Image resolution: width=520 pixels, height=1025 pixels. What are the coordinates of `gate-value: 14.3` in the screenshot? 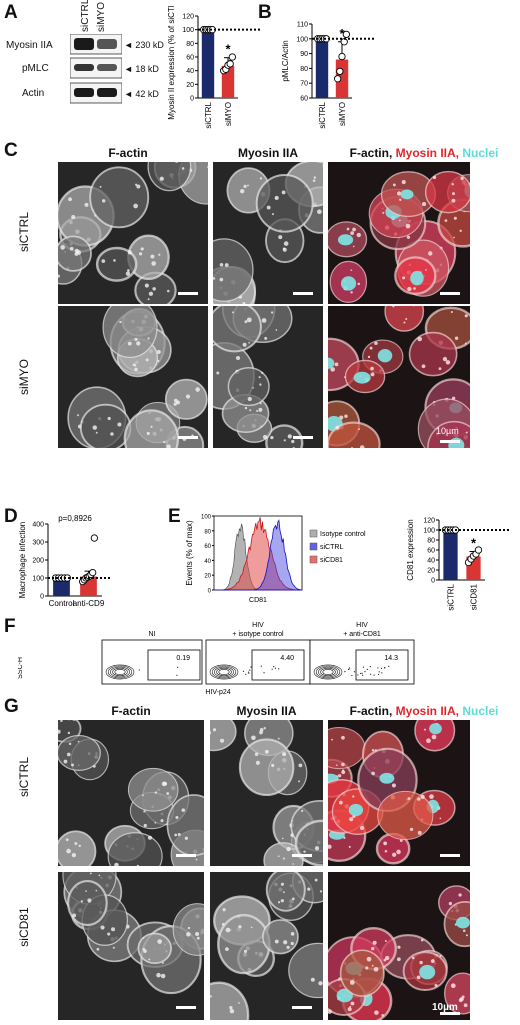 It's located at (391, 658).